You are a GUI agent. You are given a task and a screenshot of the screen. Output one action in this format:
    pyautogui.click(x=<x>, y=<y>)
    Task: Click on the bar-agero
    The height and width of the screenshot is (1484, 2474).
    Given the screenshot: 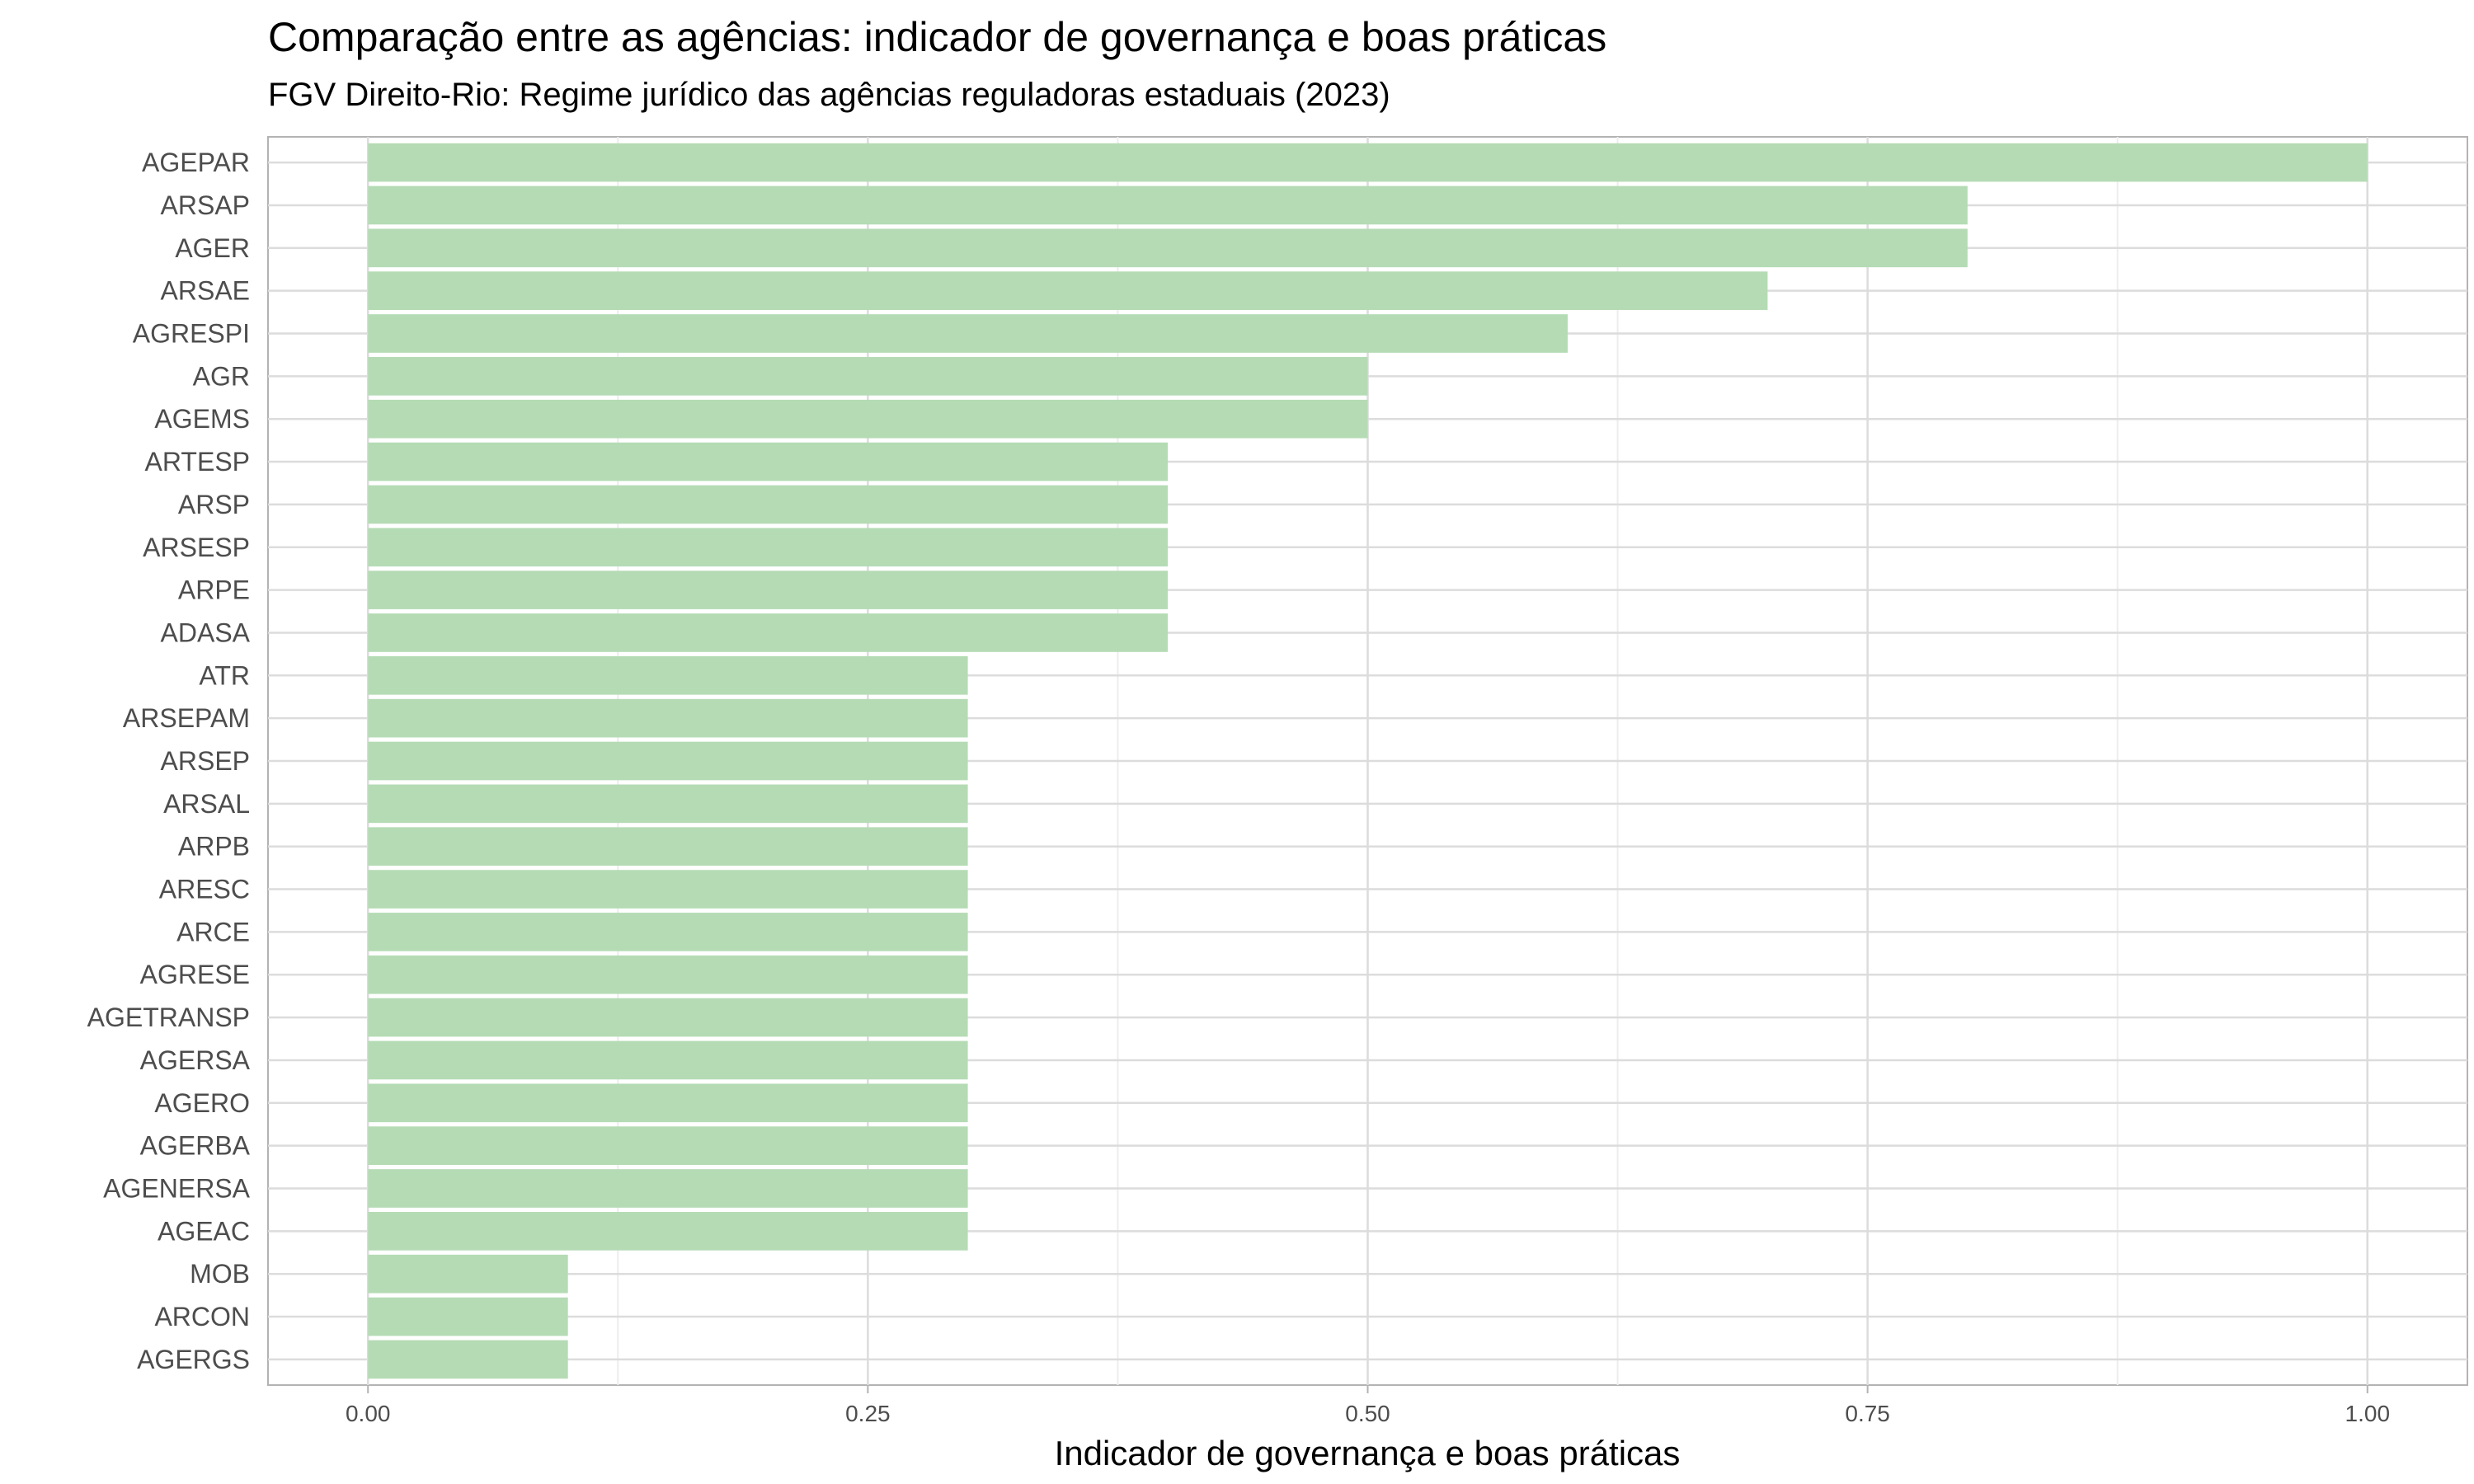 What is the action you would take?
    pyautogui.click(x=668, y=1103)
    